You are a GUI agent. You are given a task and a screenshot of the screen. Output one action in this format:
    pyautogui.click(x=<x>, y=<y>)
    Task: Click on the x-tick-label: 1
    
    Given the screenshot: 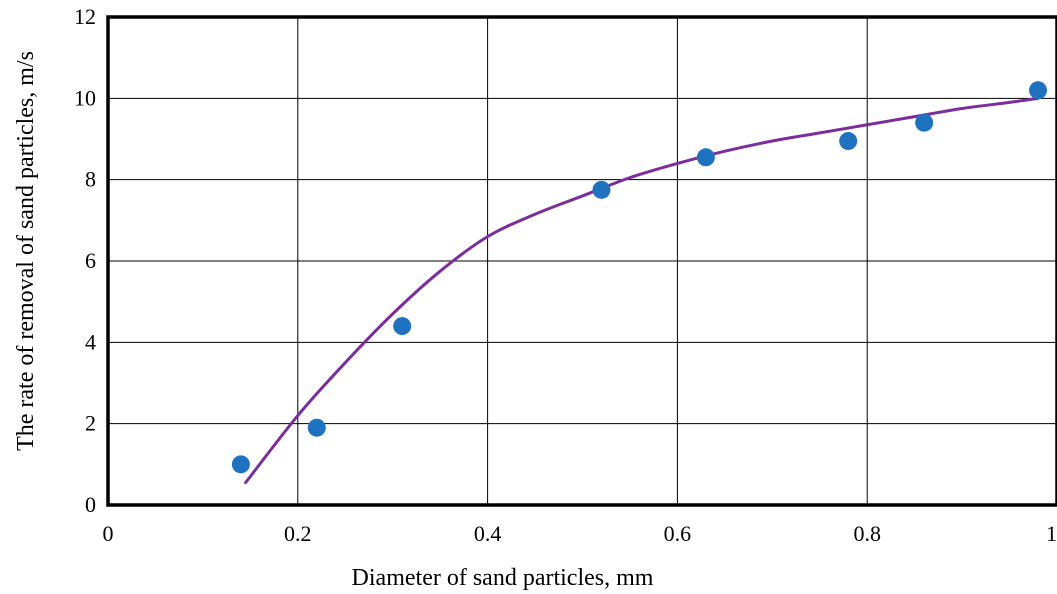 What is the action you would take?
    pyautogui.click(x=1051, y=533)
    